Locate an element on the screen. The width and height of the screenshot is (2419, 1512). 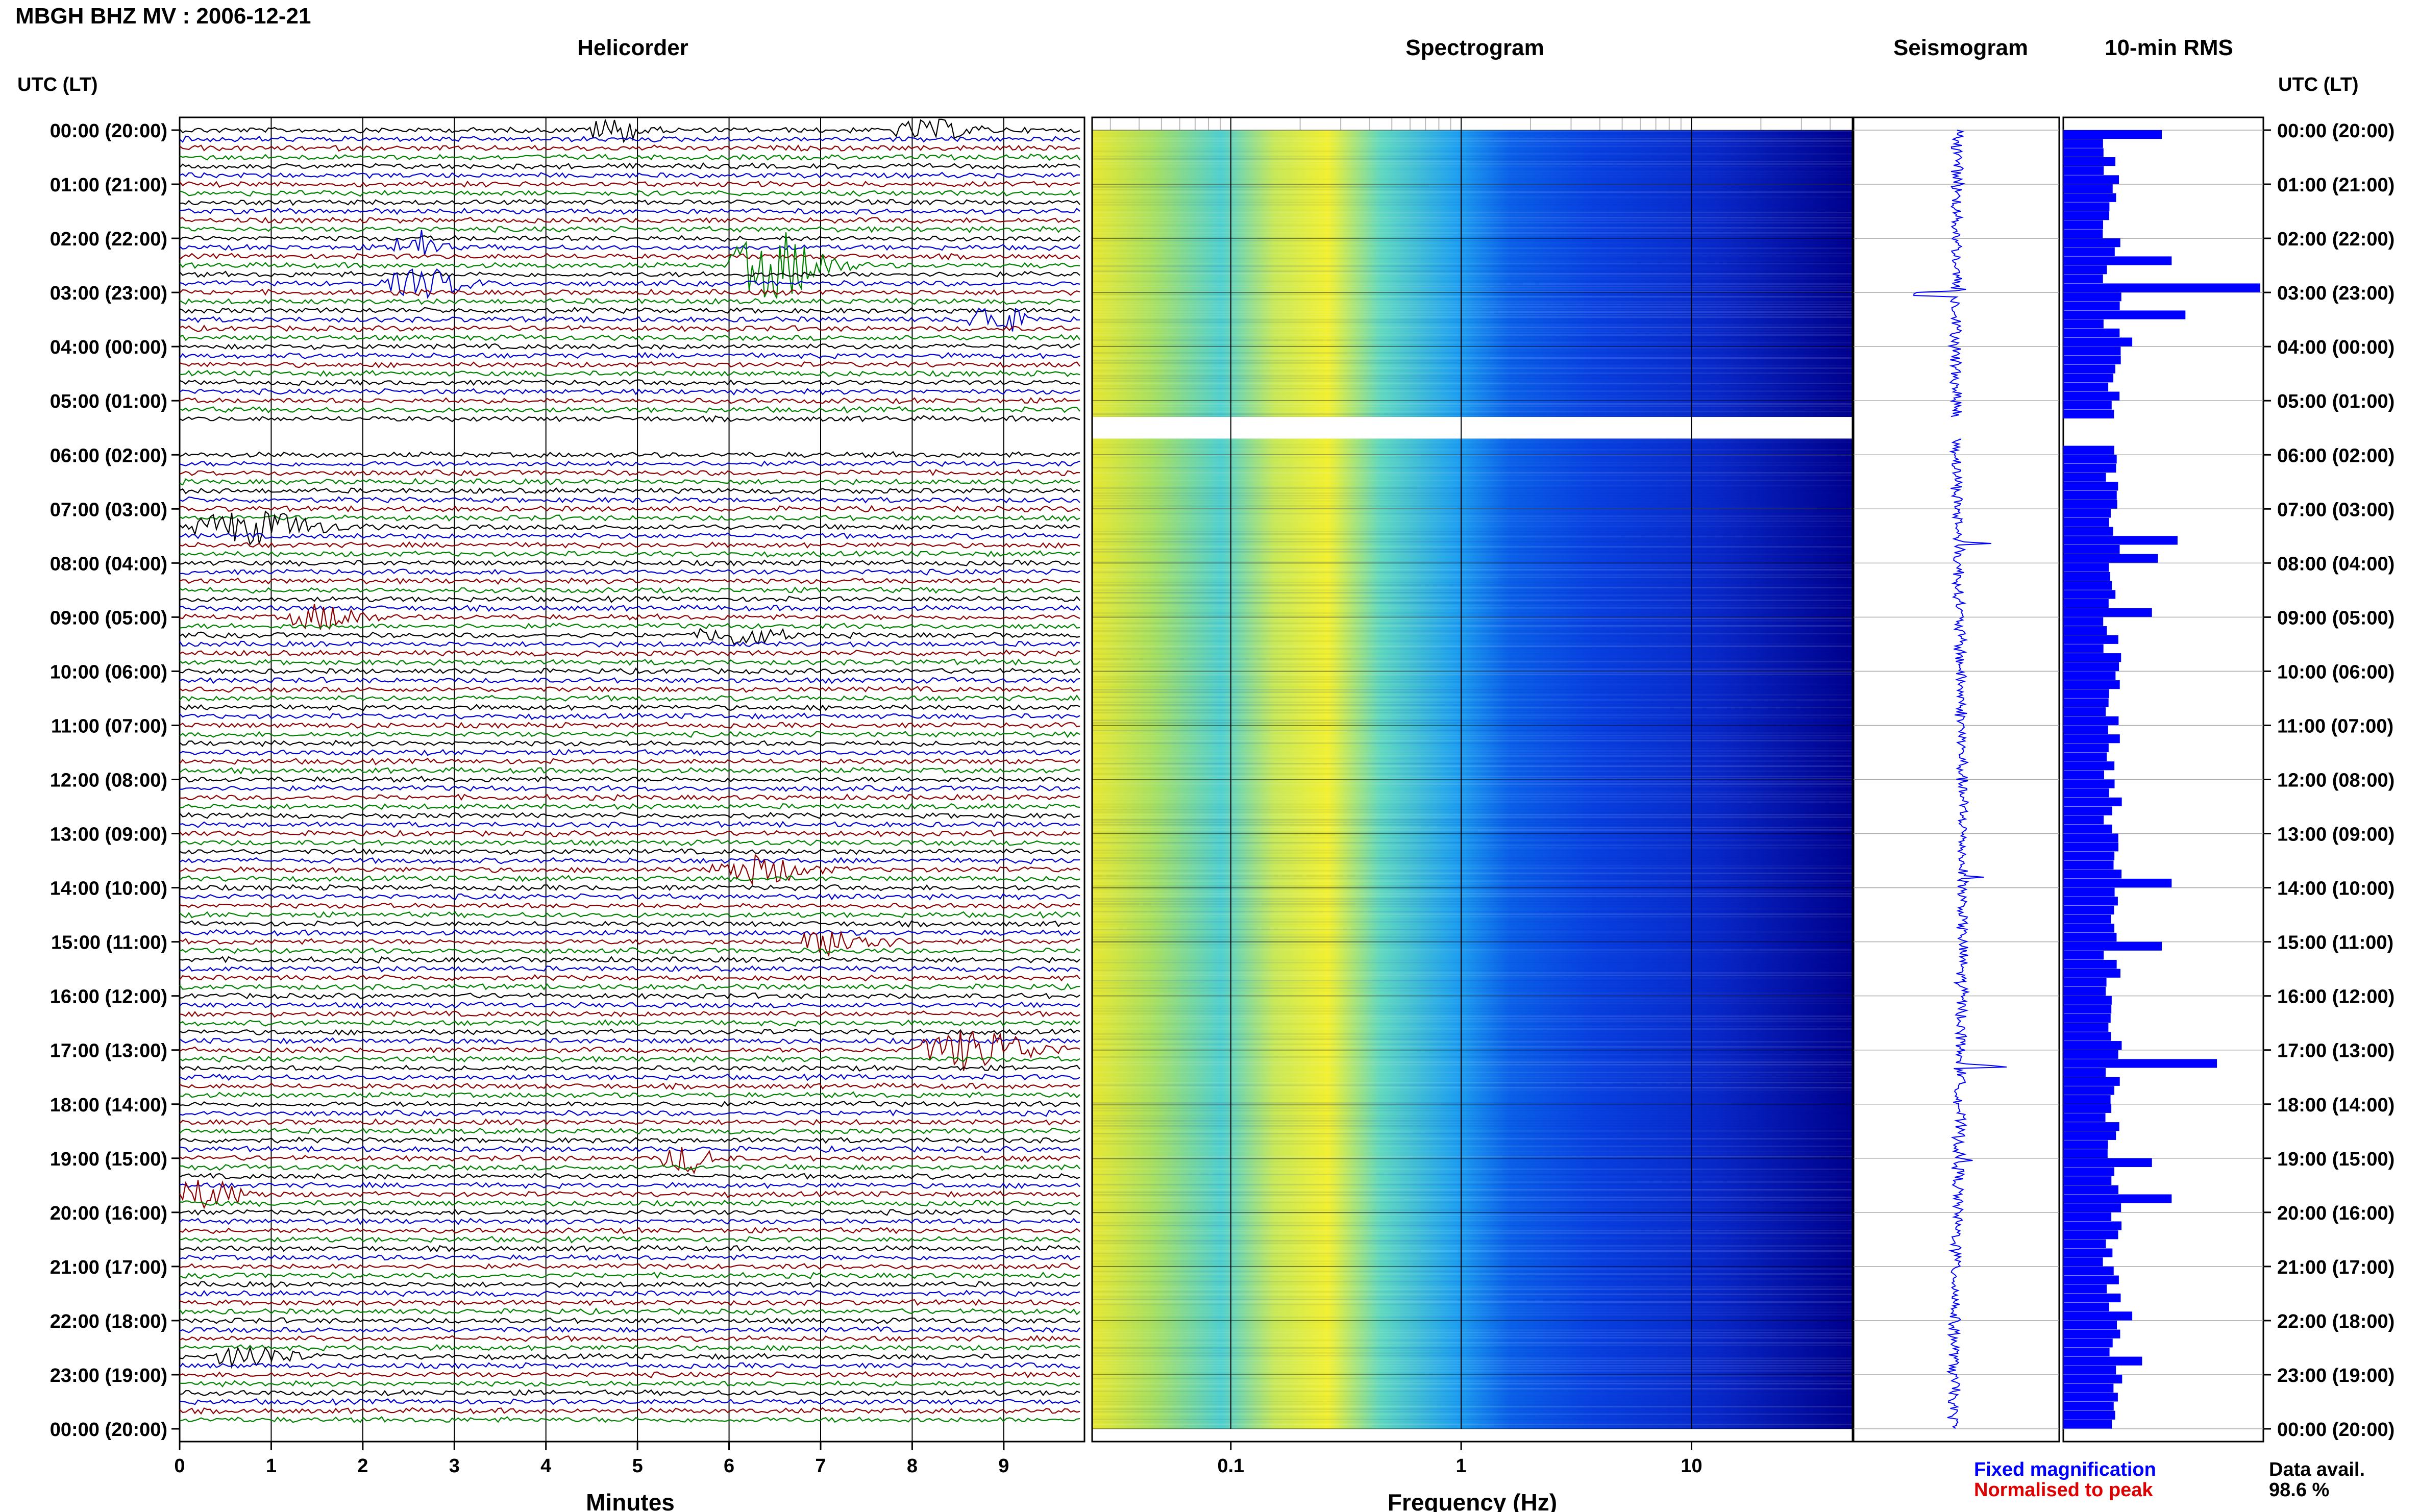
time-tick-label-left: 14:00 (10:00) is located at coordinates (108, 889).